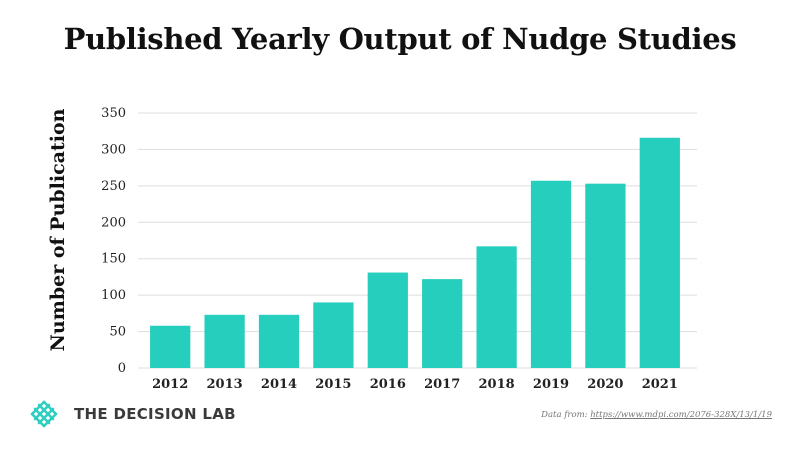  Describe the element at coordinates (681, 415) in the screenshot. I see `source-link: https://www.mdpi.com/2076-328X/13/1/19` at that location.